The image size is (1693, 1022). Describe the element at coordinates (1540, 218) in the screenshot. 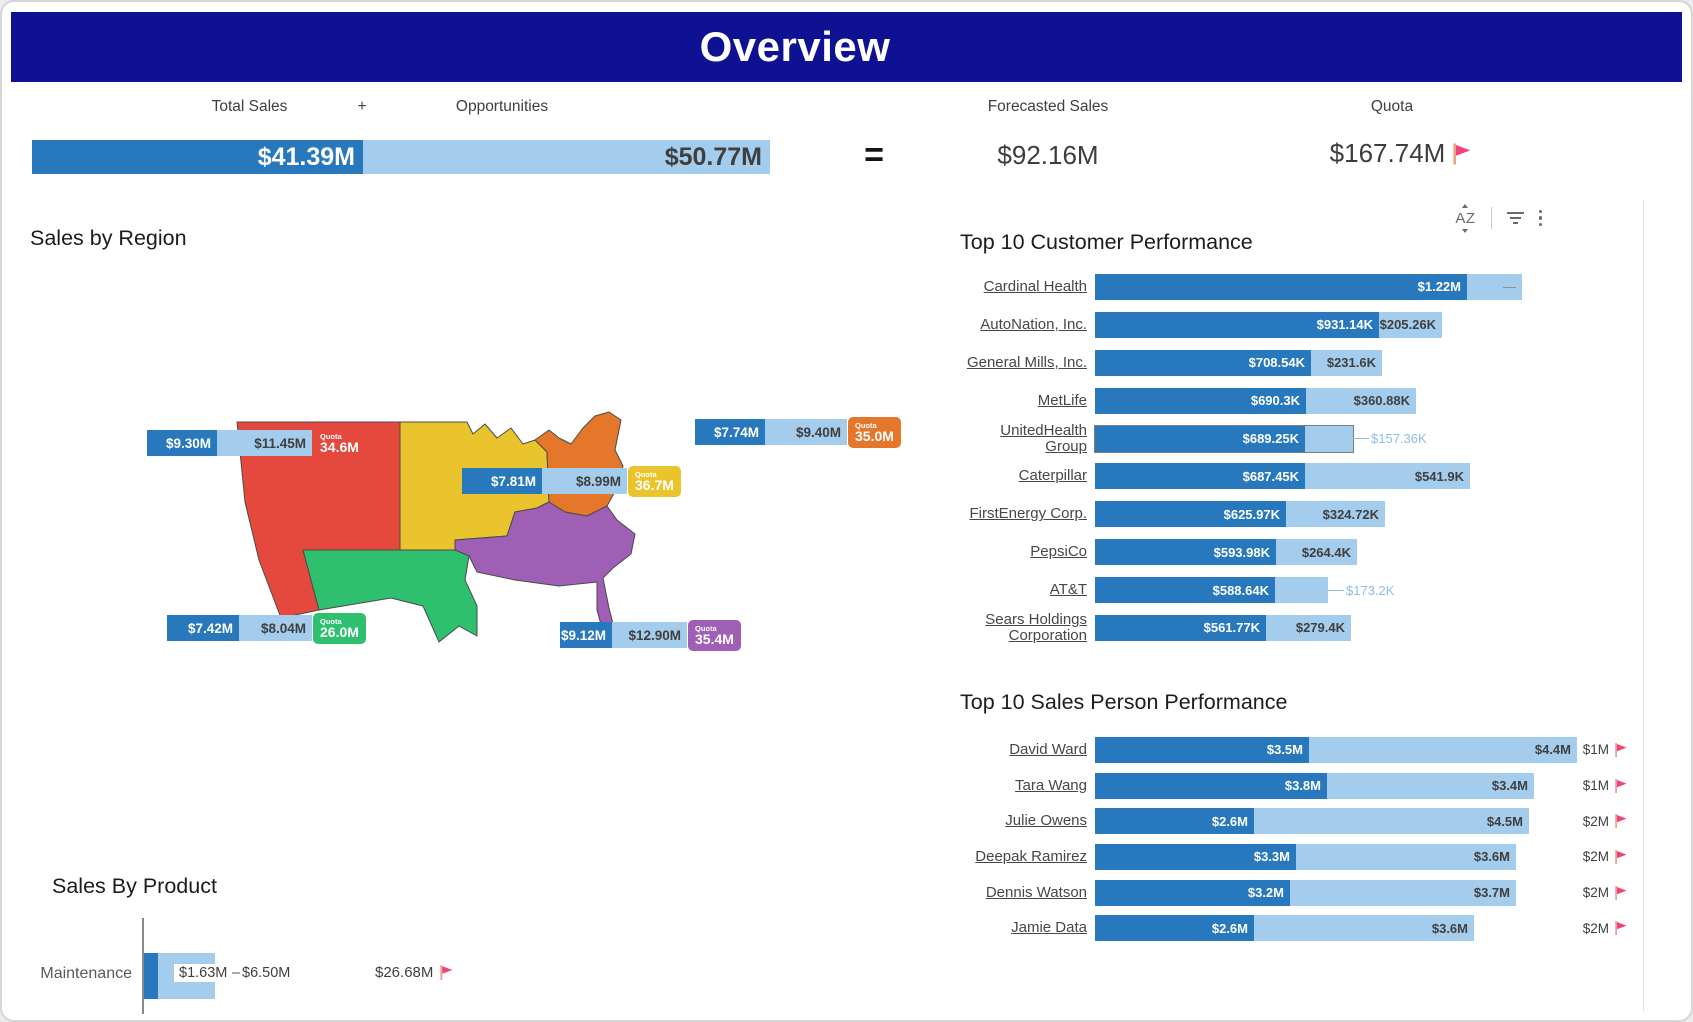

I see `more-options-icon` at that location.